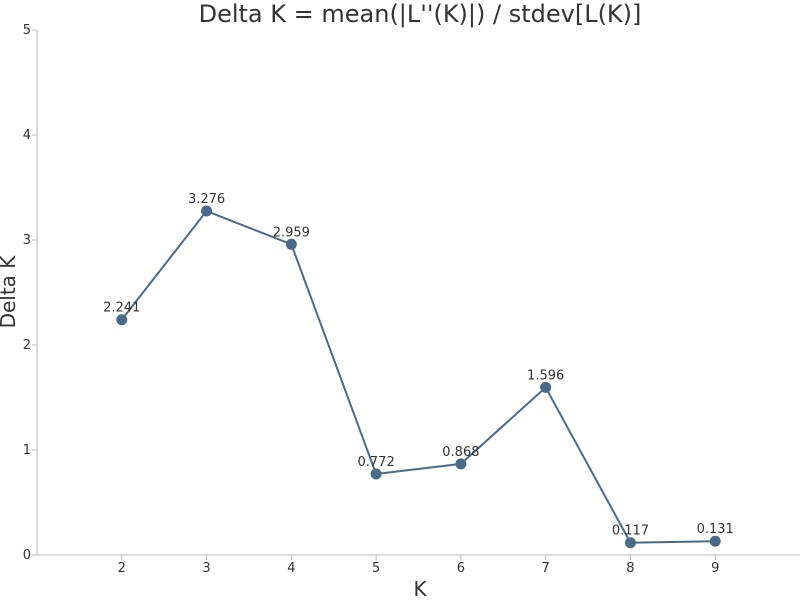 This screenshot has height=600, width=800. I want to click on x-tick-label: 7, so click(546, 568).